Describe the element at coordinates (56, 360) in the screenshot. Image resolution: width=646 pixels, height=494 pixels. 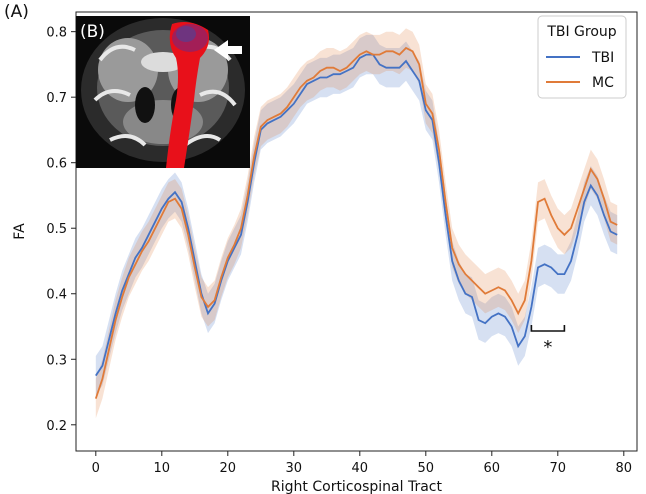
I see `y-tick-label: 0.3` at that location.